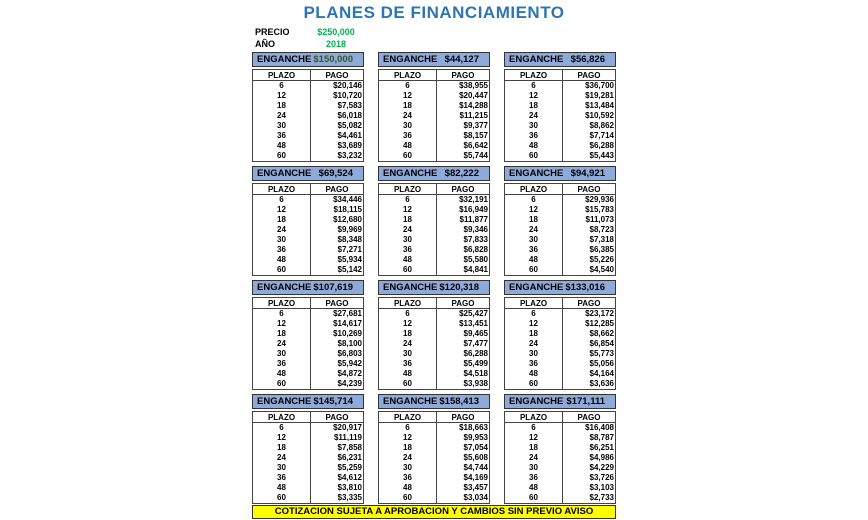  Describe the element at coordinates (599, 115) in the screenshot. I see `pago-cell: $10,592` at that location.